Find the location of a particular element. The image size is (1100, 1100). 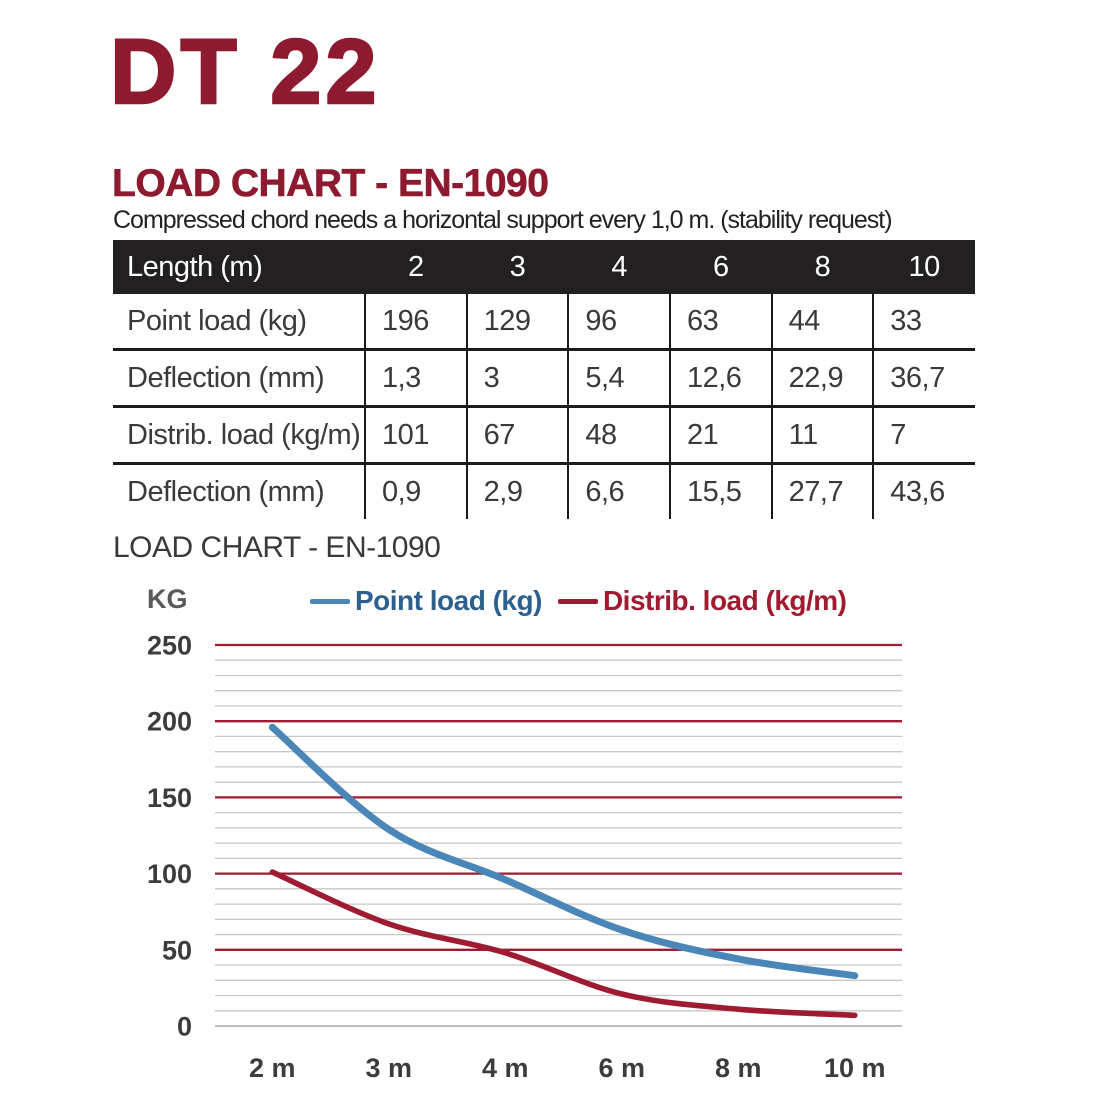

x-tick-label: 3 m is located at coordinates (389, 1068).